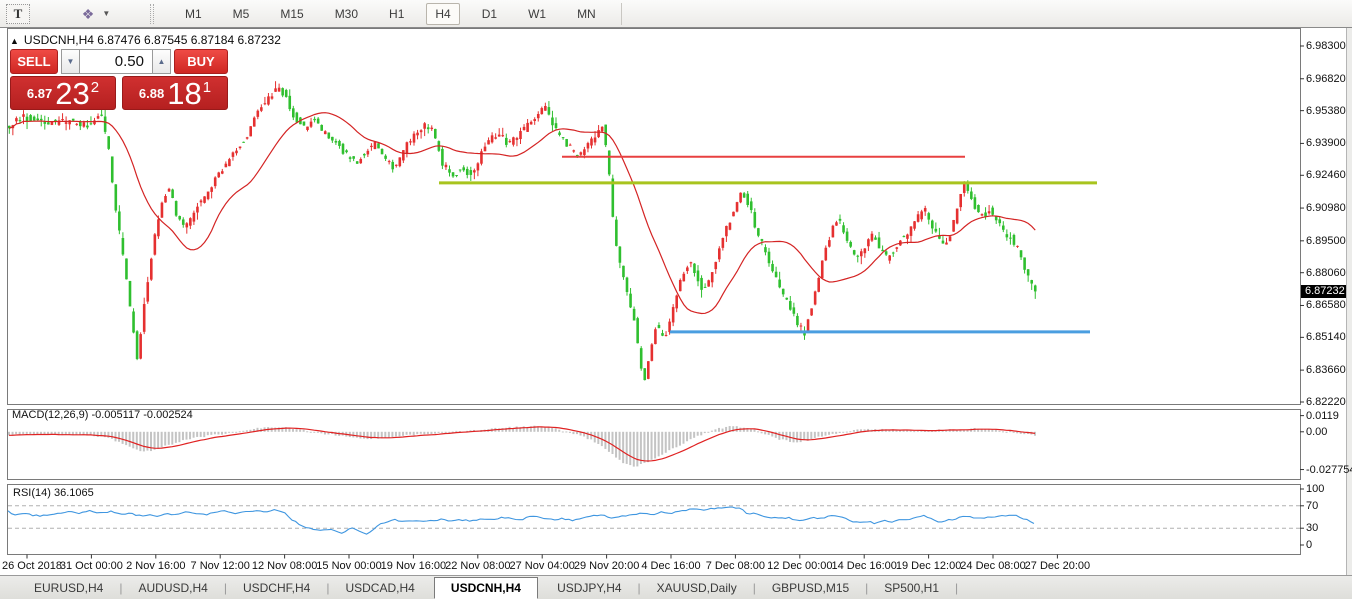  What do you see at coordinates (1326, 46) in the screenshot?
I see `price-tick-label: 6.98300` at bounding box center [1326, 46].